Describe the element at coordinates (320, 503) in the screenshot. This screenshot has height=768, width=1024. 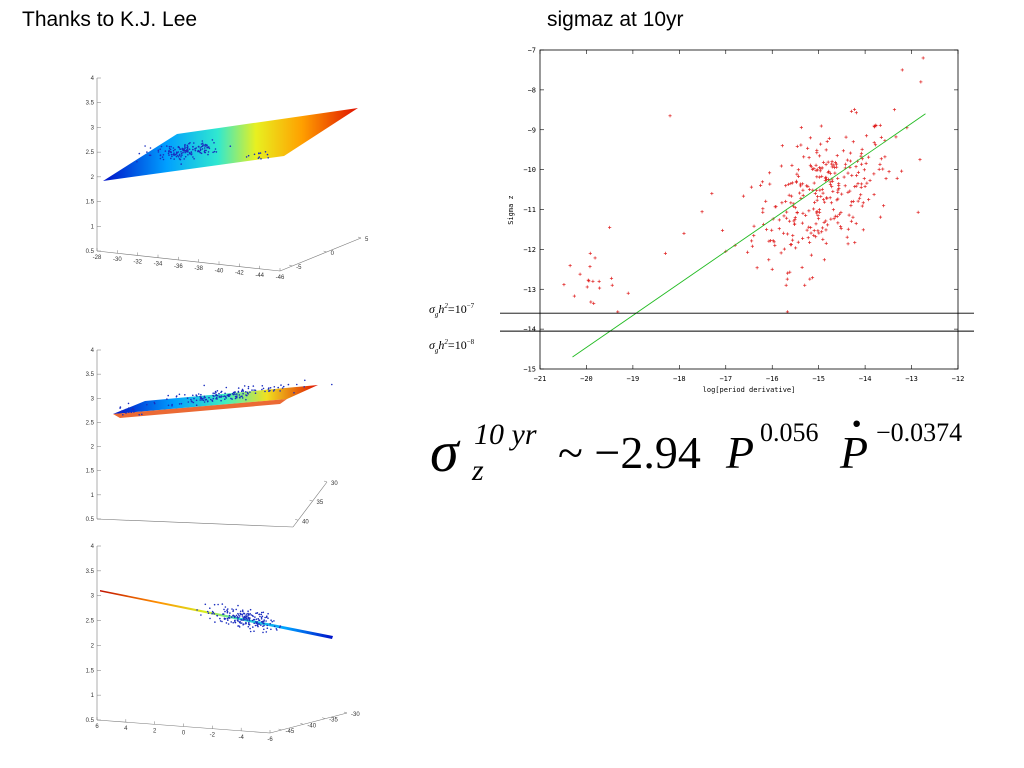
I see `z3d-tick-label: 35` at that location.